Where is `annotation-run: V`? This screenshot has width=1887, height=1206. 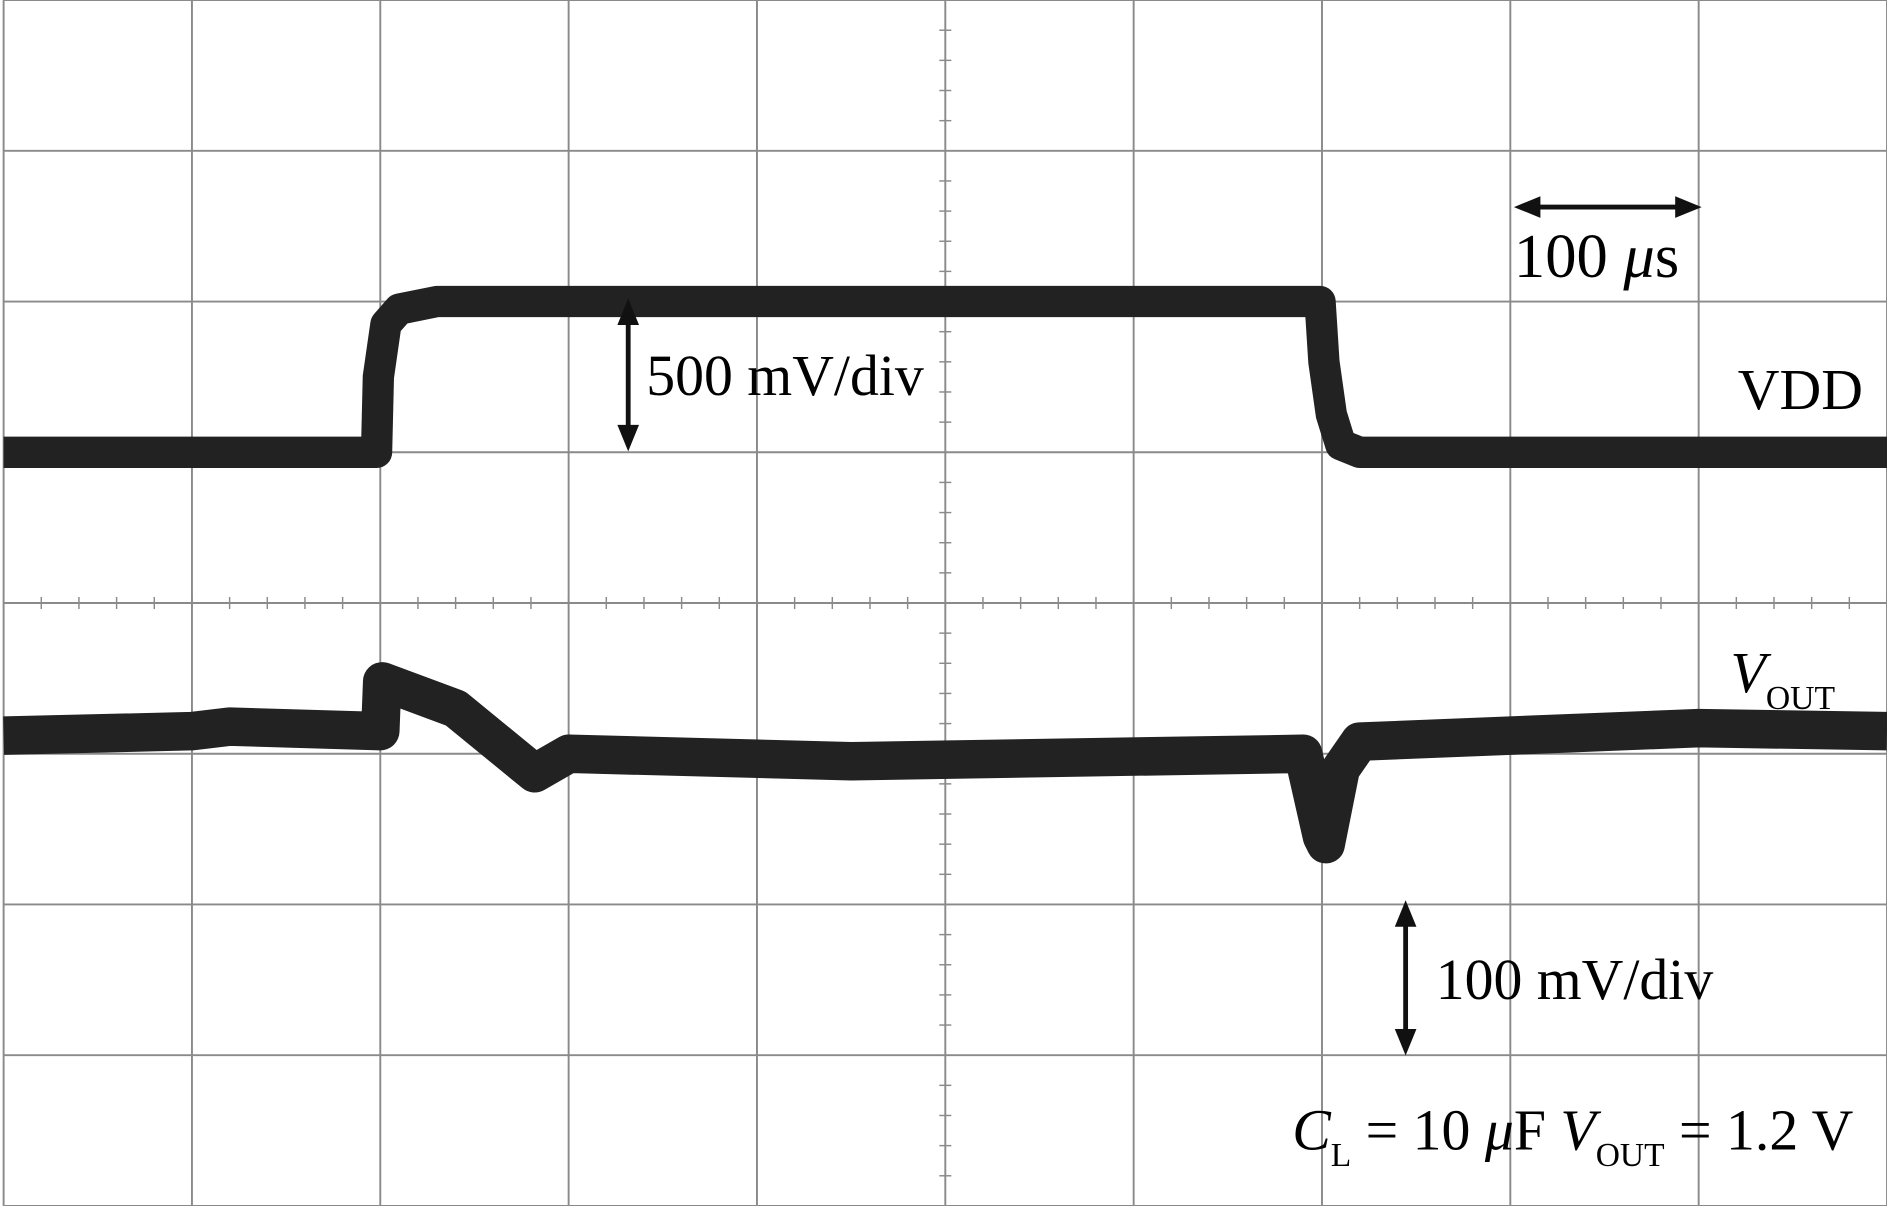 annotation-run: V is located at coordinates (1580, 1130).